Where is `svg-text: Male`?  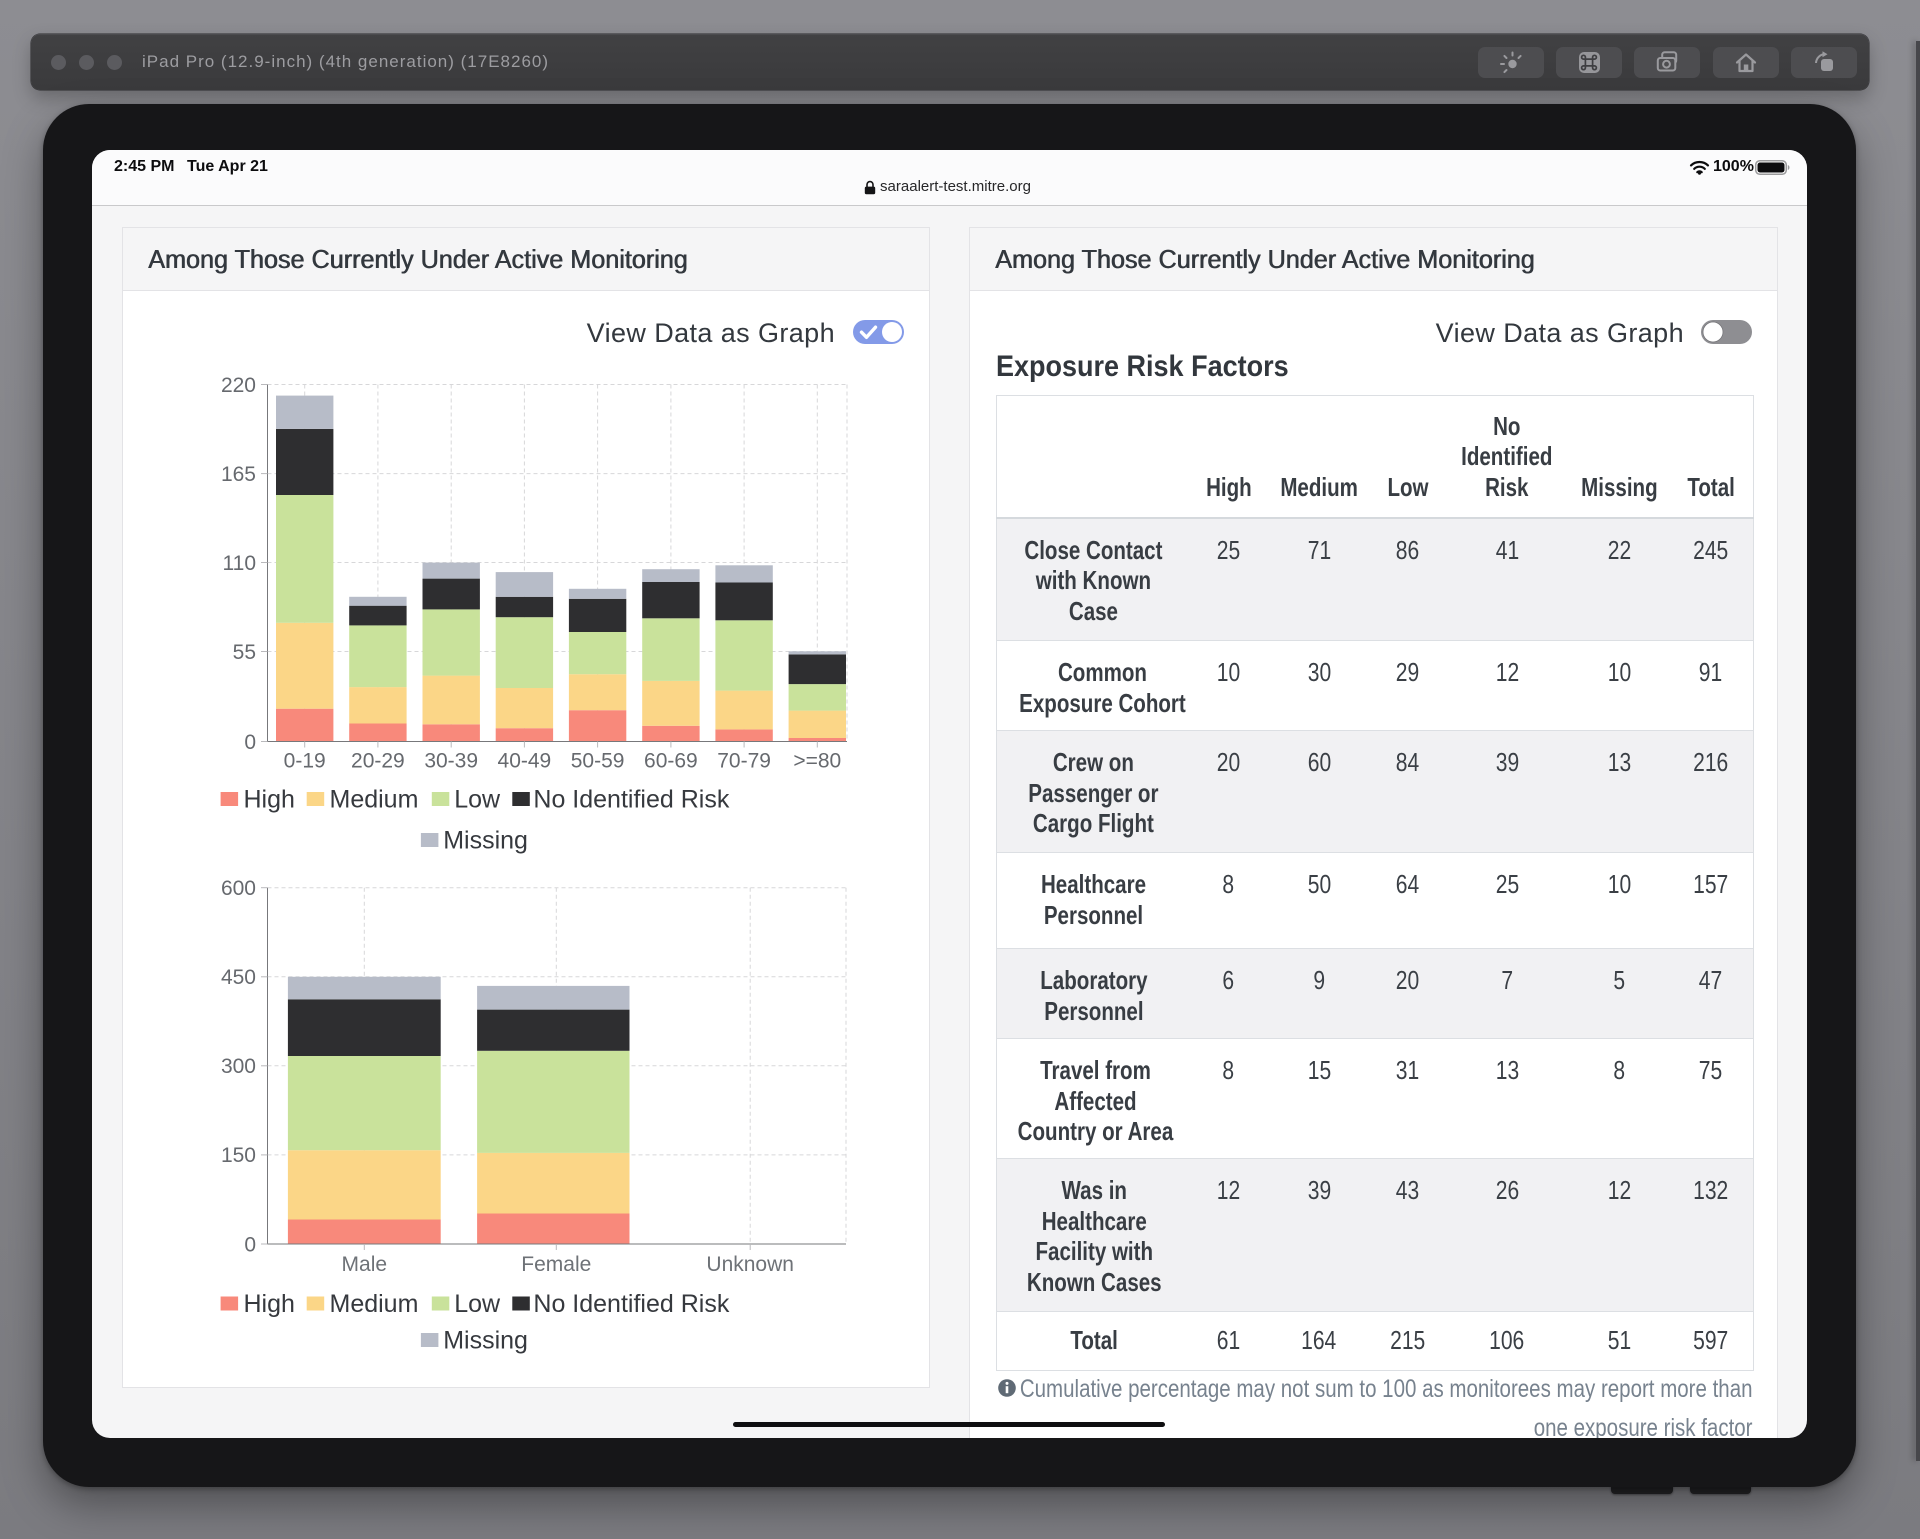 svg-text: Male is located at coordinates (365, 1264).